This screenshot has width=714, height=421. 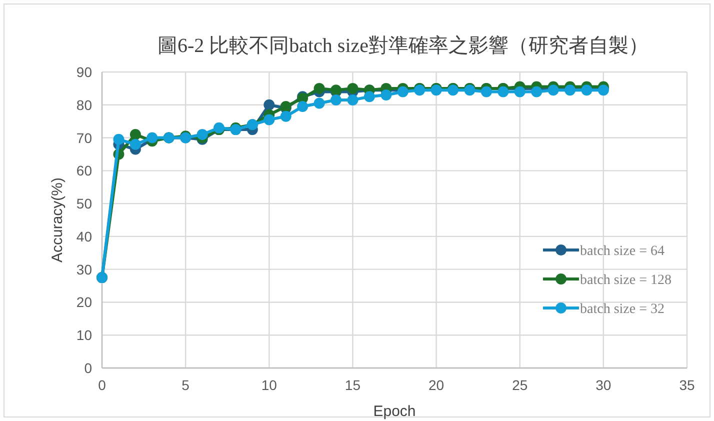 I want to click on x-tick-label: 20, so click(x=436, y=385).